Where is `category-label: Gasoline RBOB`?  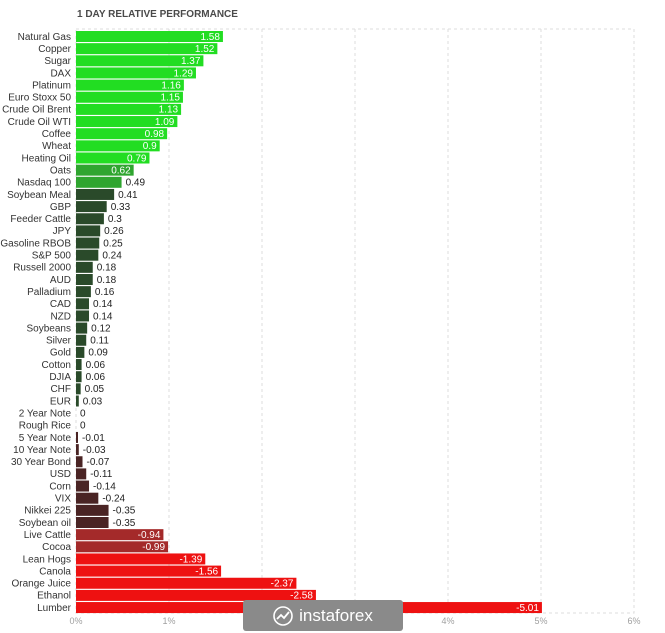 category-label: Gasoline RBOB is located at coordinates (35, 243).